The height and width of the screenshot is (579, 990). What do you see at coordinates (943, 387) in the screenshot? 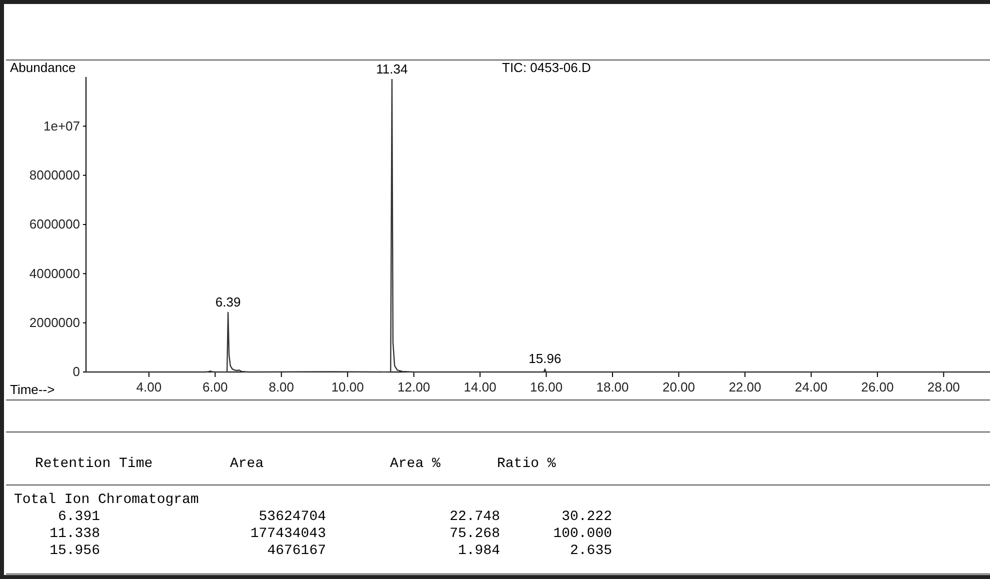
I see `x-tick-label: 28.00` at bounding box center [943, 387].